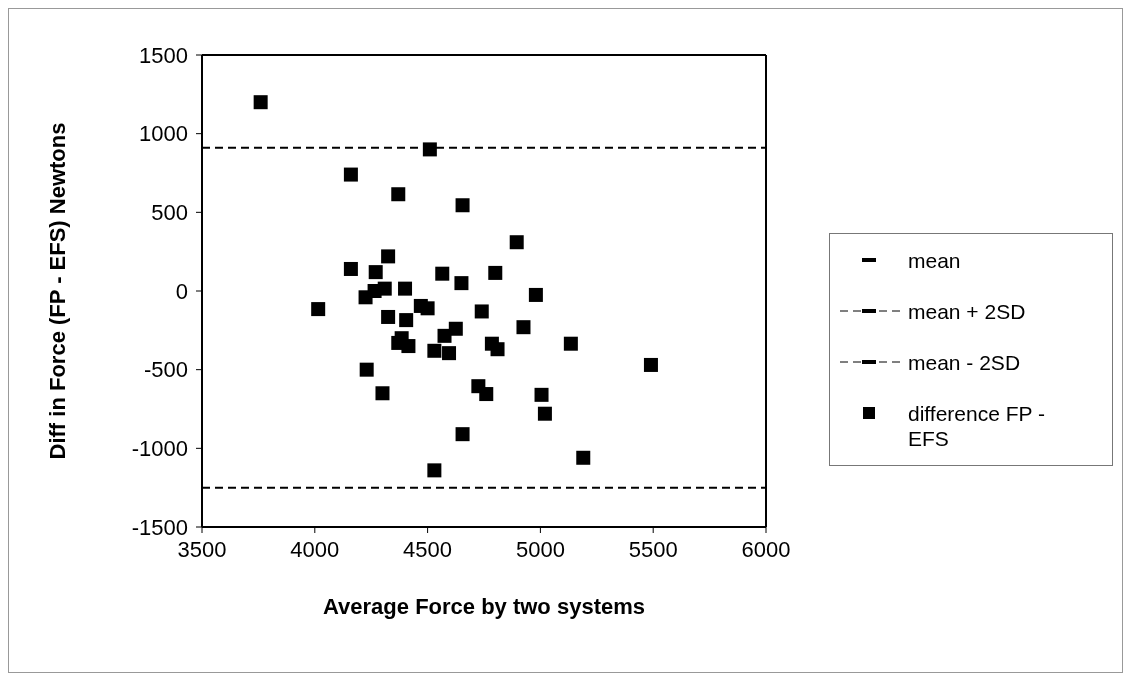 This screenshot has height=681, width=1131. What do you see at coordinates (163, 134) in the screenshot?
I see `y-tick-label: 1000` at bounding box center [163, 134].